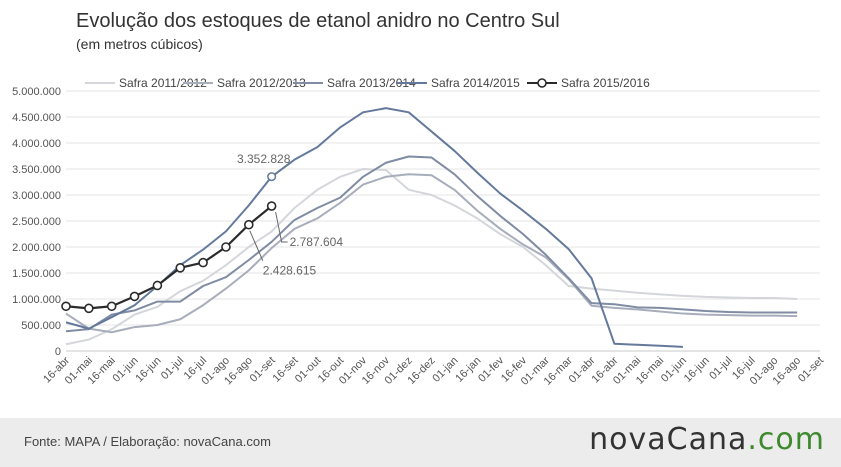  I want to click on y-tick-label: 3.000.000, so click(36, 196).